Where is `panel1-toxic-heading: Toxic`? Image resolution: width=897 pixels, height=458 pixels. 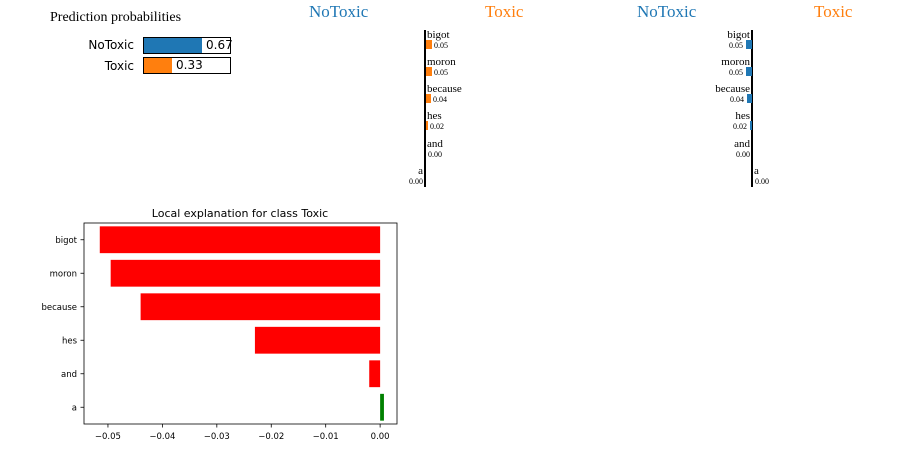
panel1-toxic-heading: Toxic is located at coordinates (504, 11).